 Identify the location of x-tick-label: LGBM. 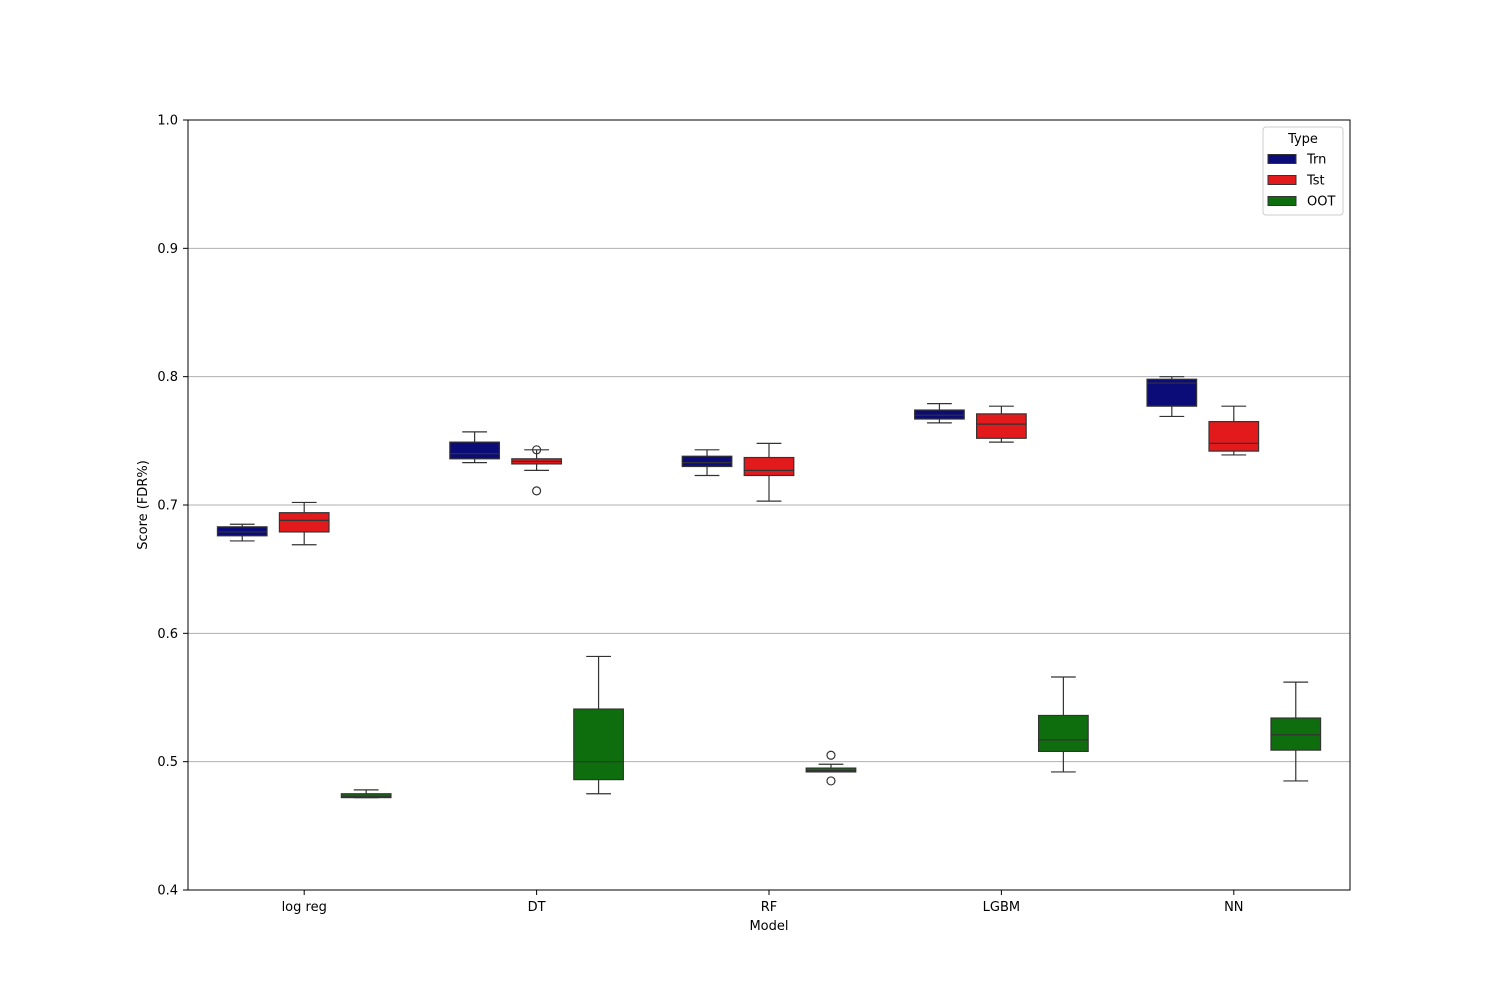
(1001, 907).